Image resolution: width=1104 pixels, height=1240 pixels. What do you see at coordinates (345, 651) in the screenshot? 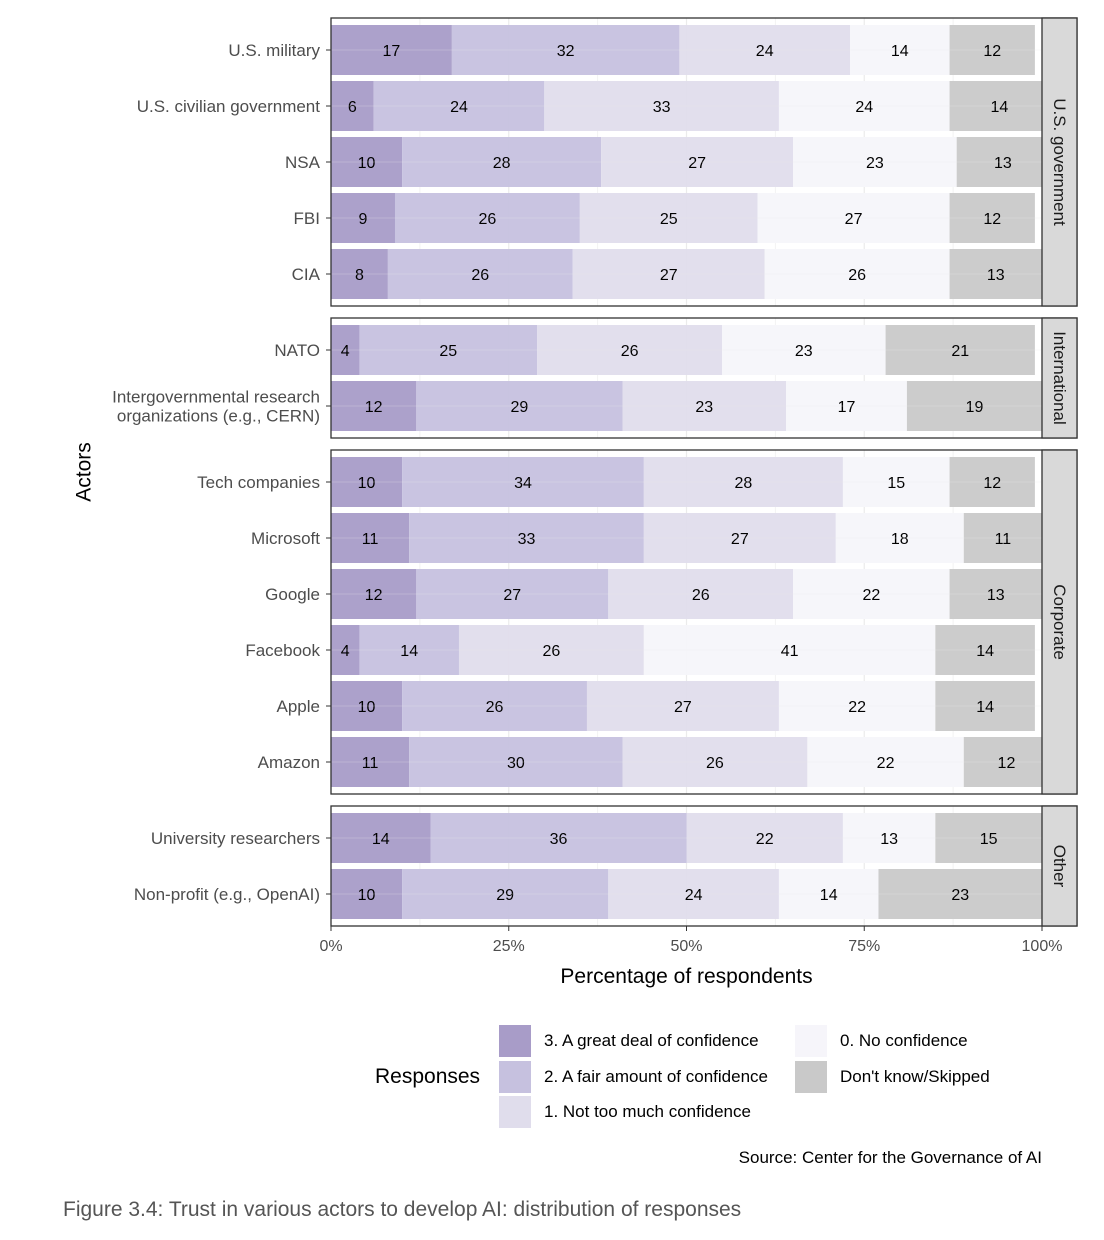
I see `data-label: 4` at bounding box center [345, 651].